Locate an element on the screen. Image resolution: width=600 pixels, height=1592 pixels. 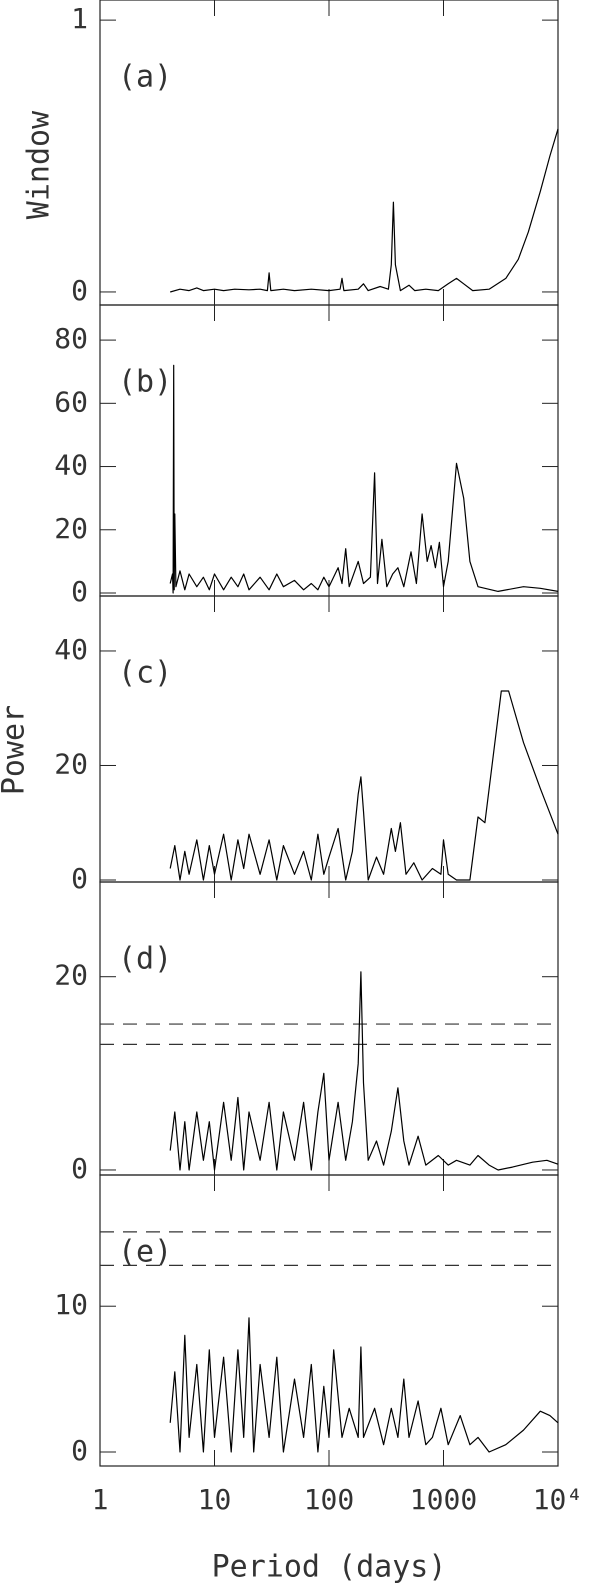
panel-label: (a) is located at coordinates (145, 77).